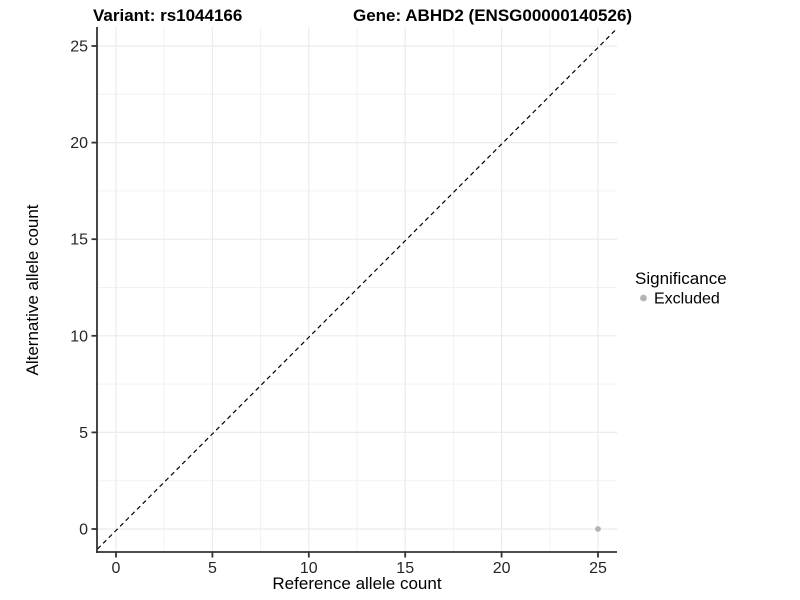 The width and height of the screenshot is (800, 600). What do you see at coordinates (405, 568) in the screenshot?
I see `x-tick-label: 15` at bounding box center [405, 568].